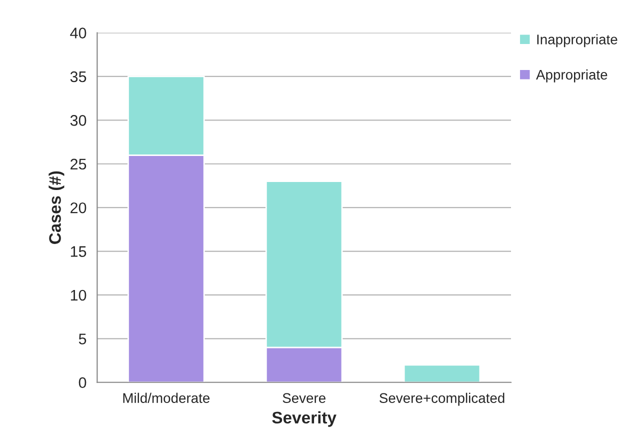 Image resolution: width=627 pixels, height=437 pixels. I want to click on y-tick-label: 5, so click(82, 339).